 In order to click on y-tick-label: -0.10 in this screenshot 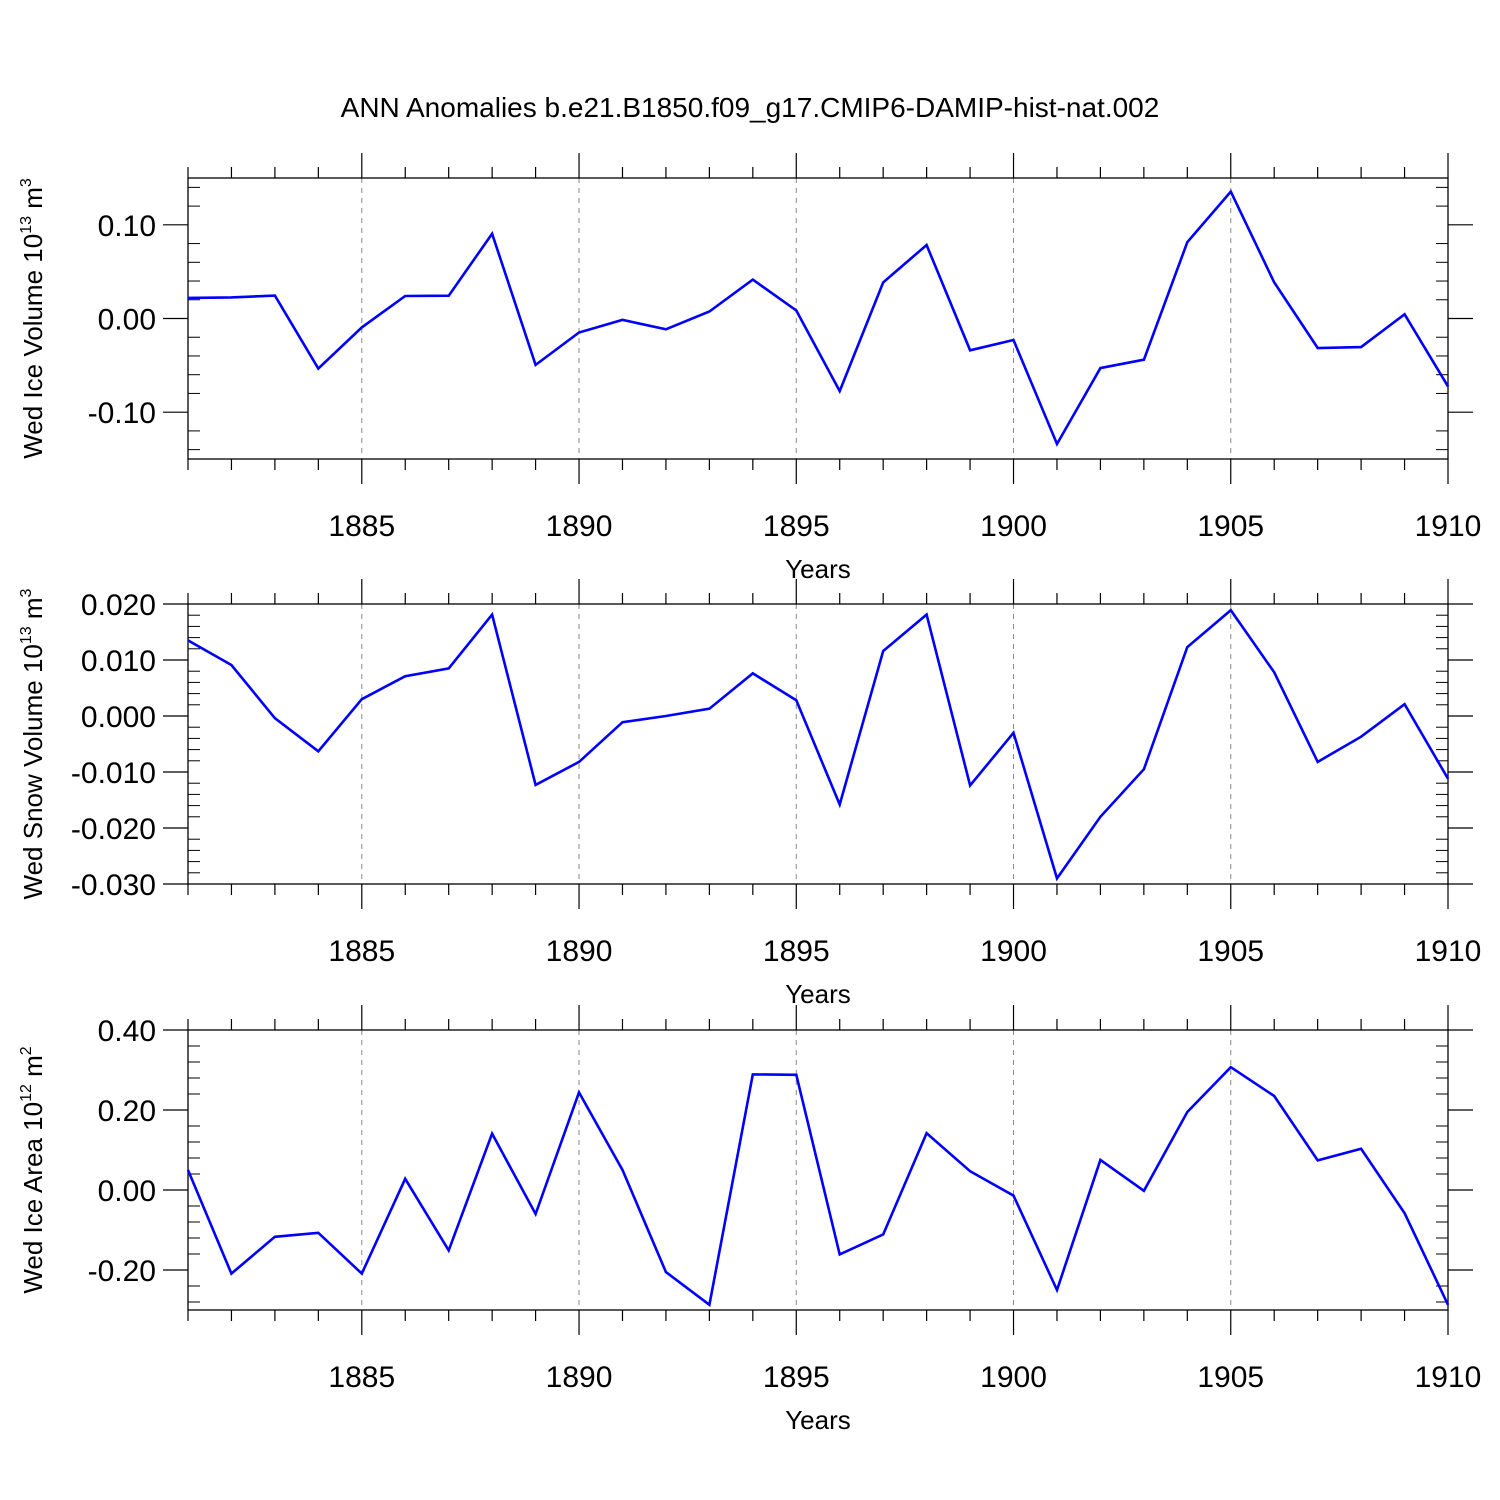, I will do `click(122, 413)`.